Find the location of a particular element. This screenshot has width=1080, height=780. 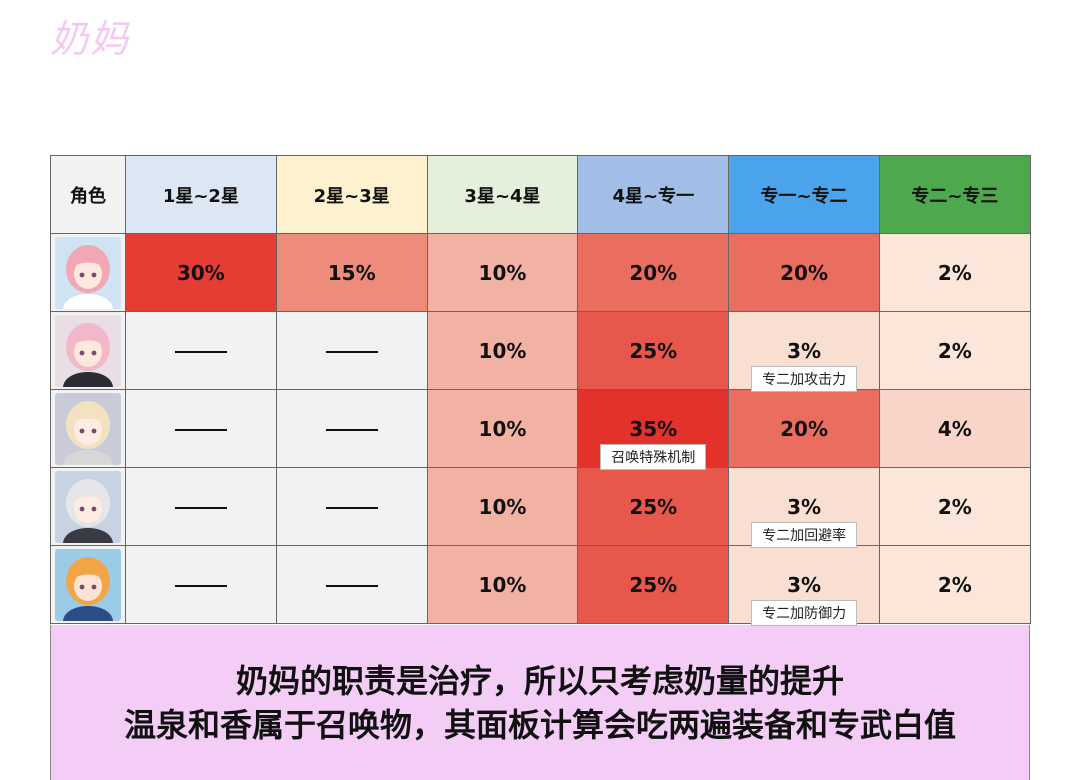

value-cell: 15% is located at coordinates (351, 272).